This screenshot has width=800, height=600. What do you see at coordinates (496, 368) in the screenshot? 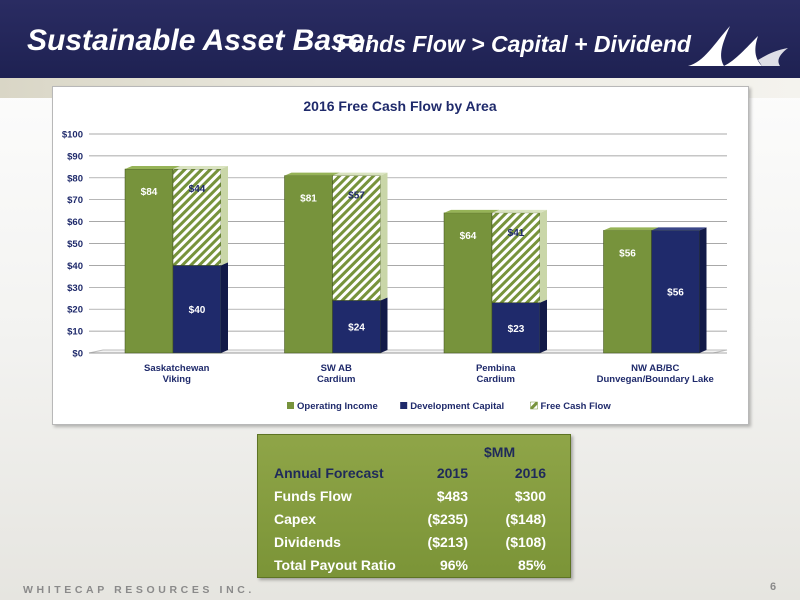
I see `category-label: Pembina` at bounding box center [496, 368].